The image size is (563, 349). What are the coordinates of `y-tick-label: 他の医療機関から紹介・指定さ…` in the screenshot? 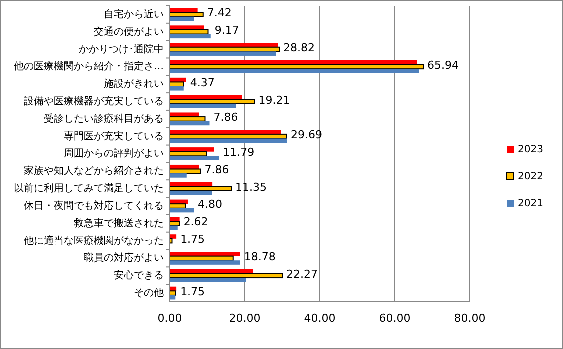 It's located at (89, 66).